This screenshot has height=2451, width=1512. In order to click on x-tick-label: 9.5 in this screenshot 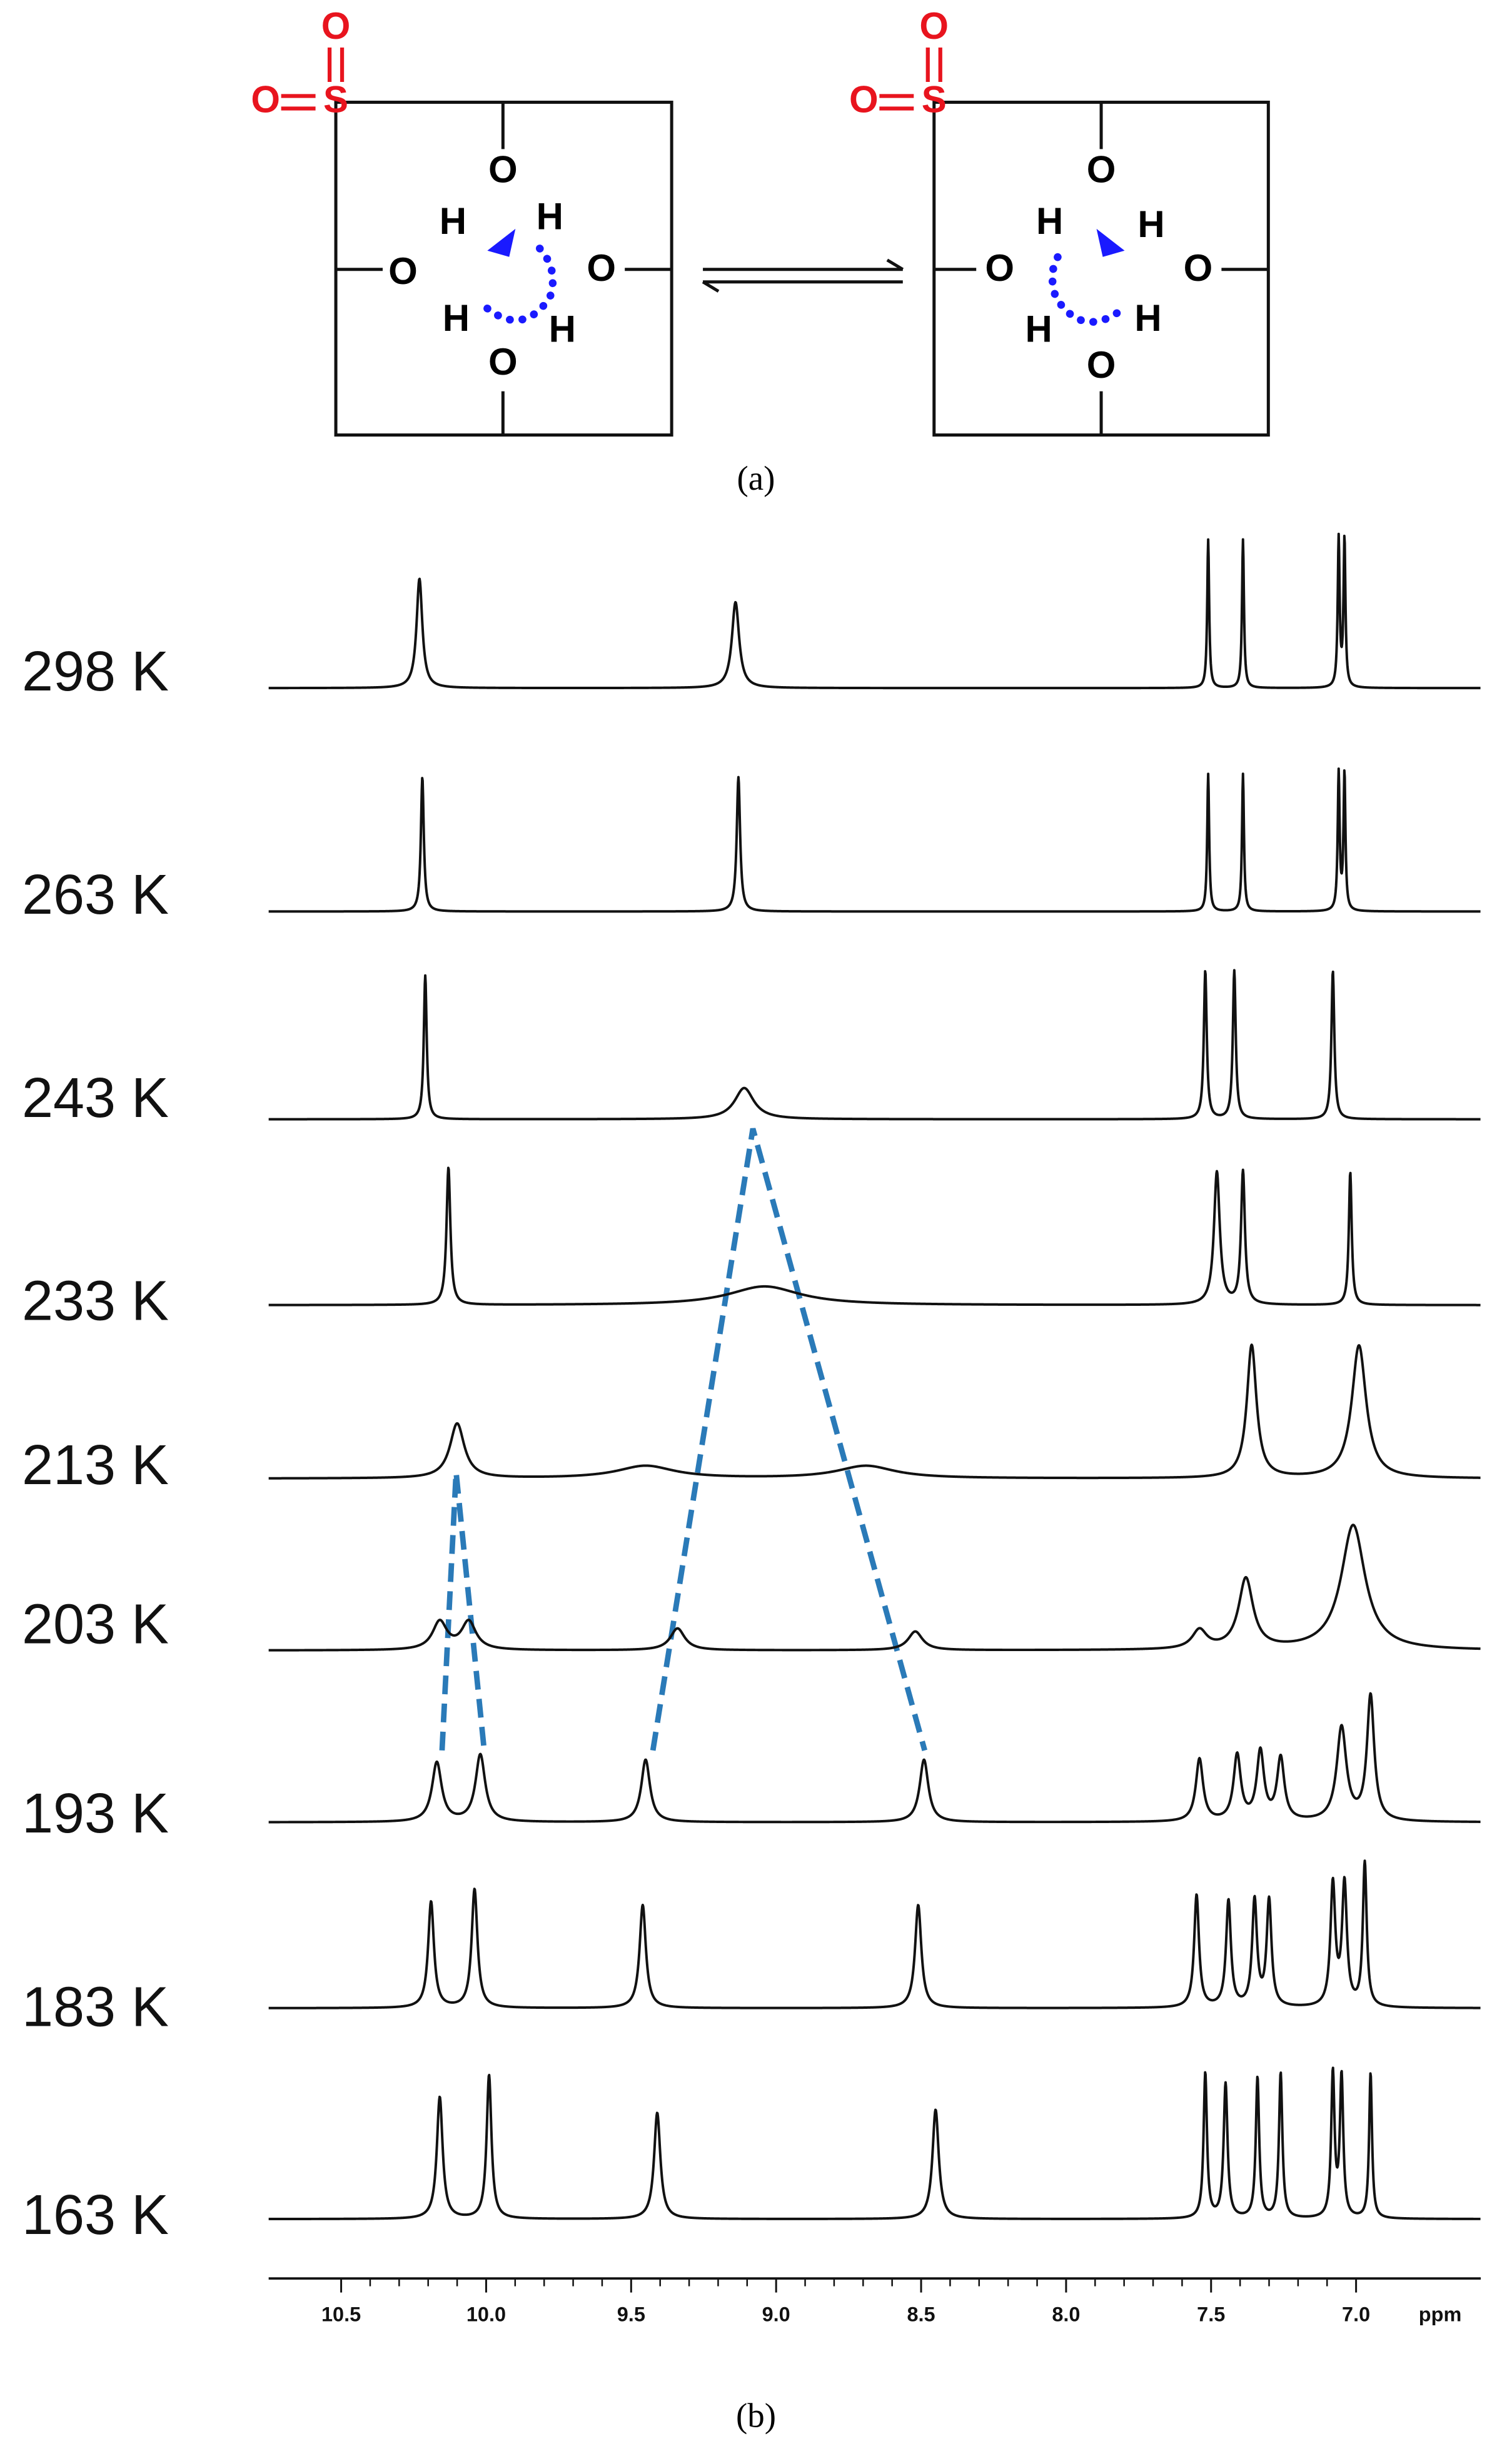, I will do `click(631, 2314)`.